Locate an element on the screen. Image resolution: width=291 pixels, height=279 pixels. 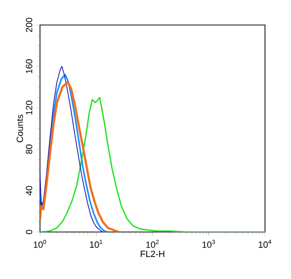
y-axis-title: Counts is located at coordinates (20, 128).